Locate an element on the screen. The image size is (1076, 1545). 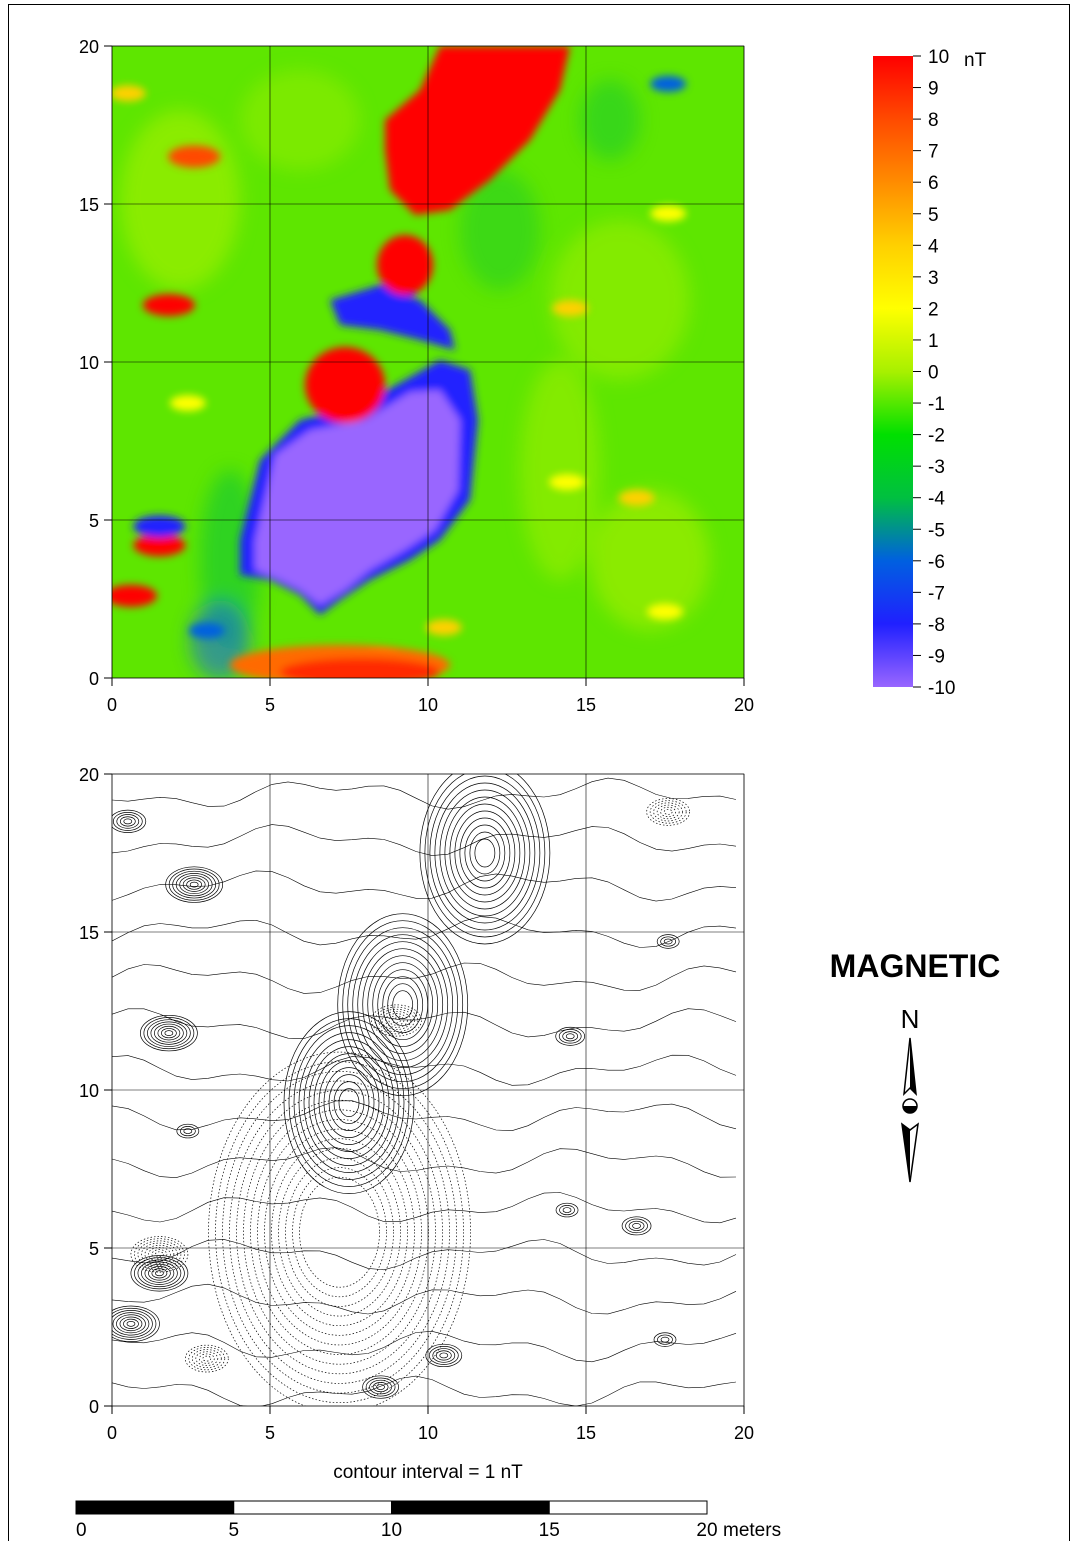
north-arrow-icon is located at coordinates (910, 1110).